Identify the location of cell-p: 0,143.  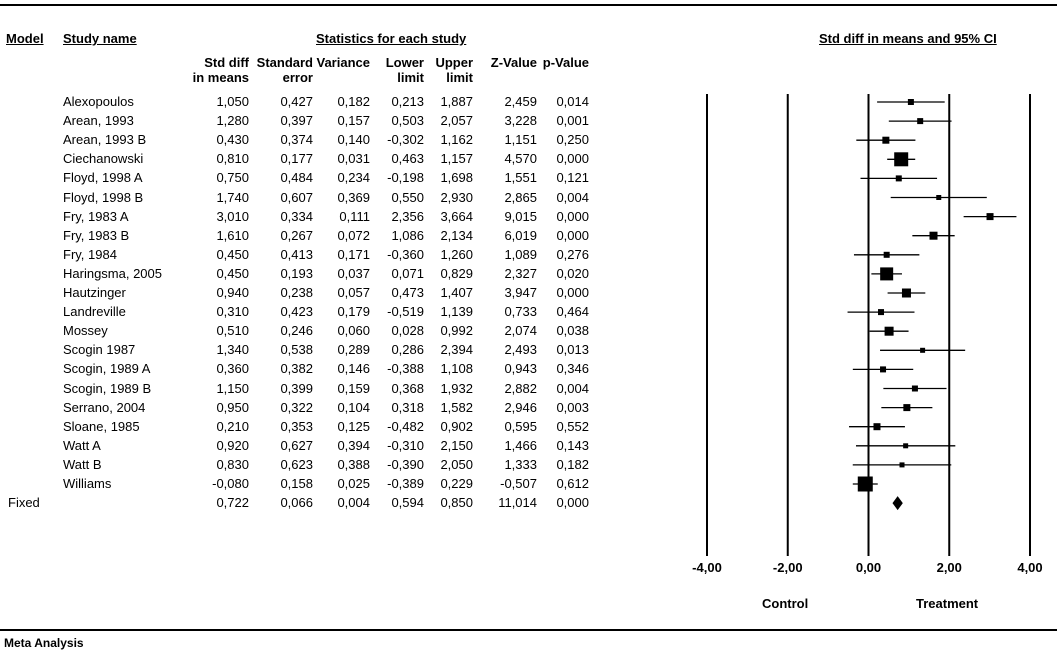
(572, 445).